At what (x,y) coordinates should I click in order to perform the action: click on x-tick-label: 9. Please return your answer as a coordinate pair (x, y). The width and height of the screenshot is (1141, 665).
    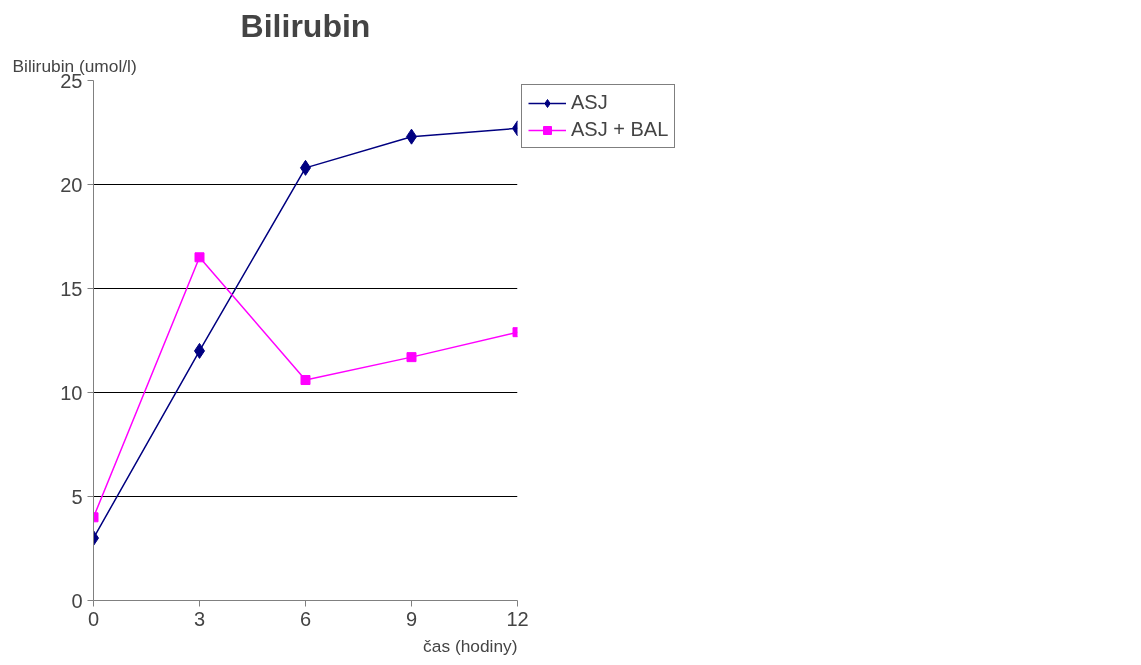
    Looking at the image, I should click on (411, 618).